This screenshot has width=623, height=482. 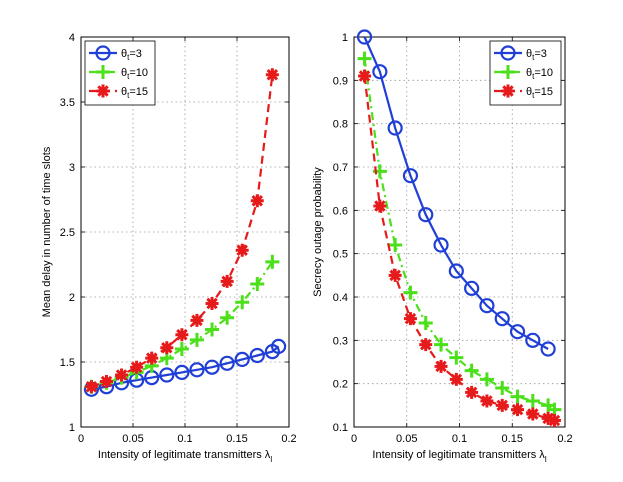 What do you see at coordinates (67, 103) in the screenshot?
I see `y-tick-label: 3.5` at bounding box center [67, 103].